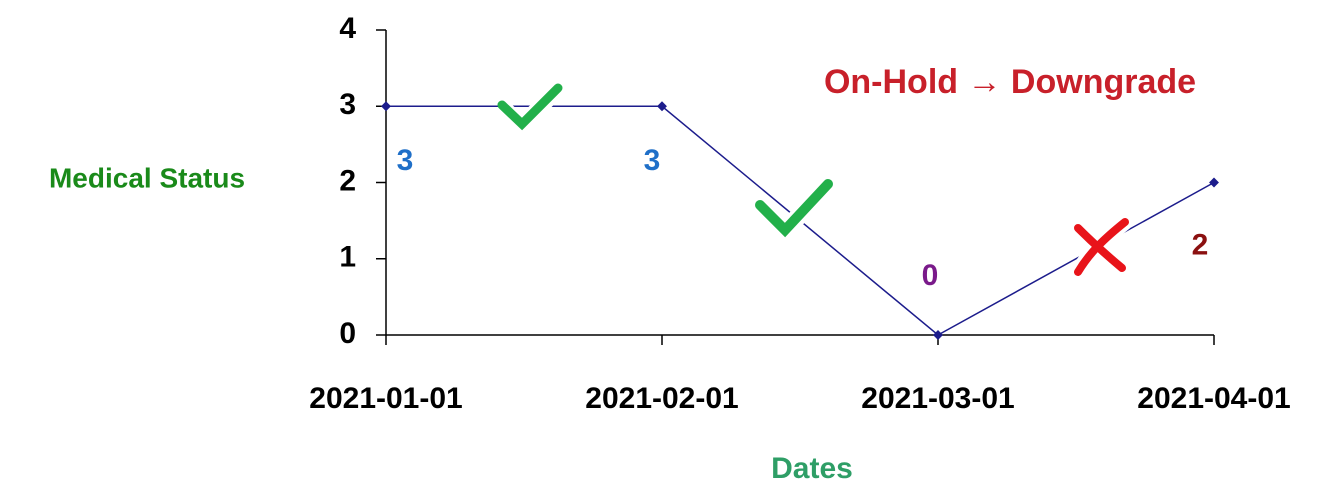 This screenshot has width=1337, height=492. I want to click on x-tick-label: 2021-04-01, so click(1213, 398).